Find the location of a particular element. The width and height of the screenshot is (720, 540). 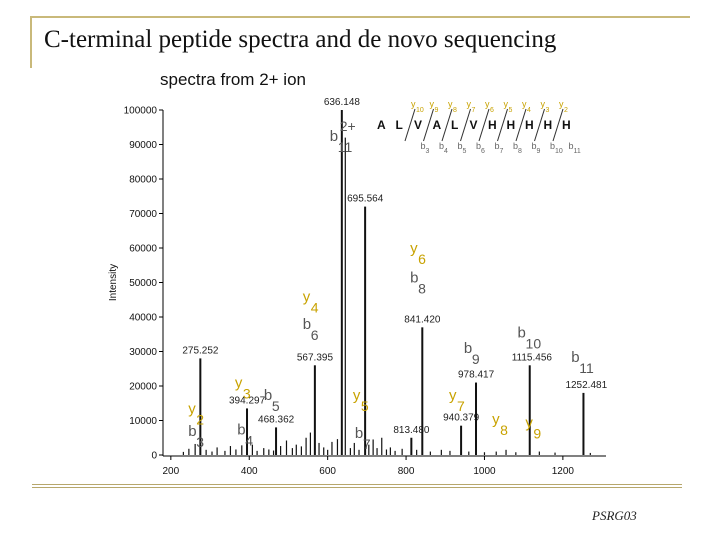

ion-label-number: 10 is located at coordinates (534, 344).